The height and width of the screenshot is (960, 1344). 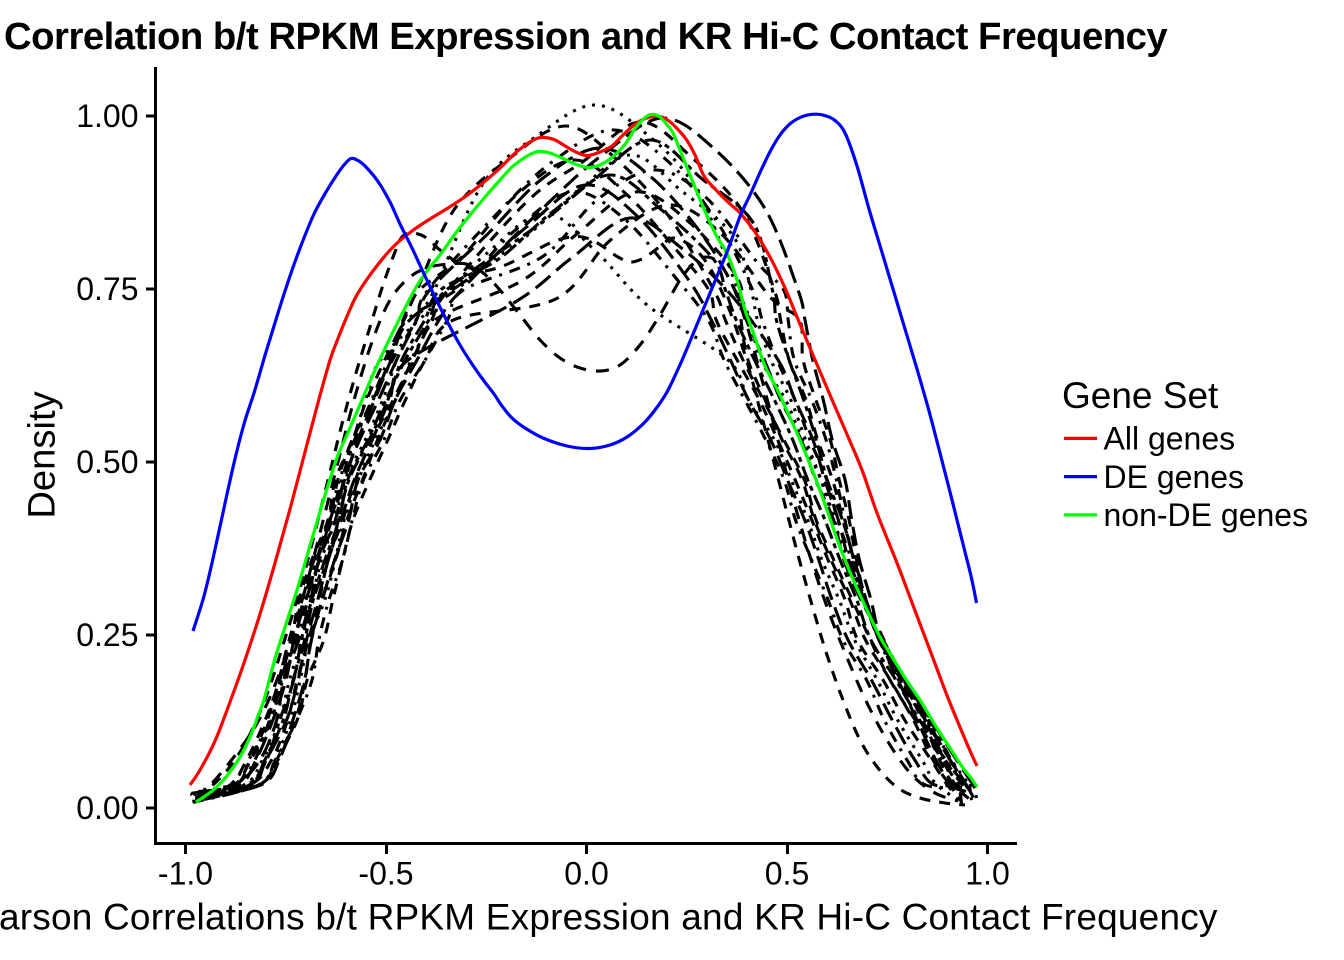 What do you see at coordinates (1174, 477) in the screenshot?
I see `svg-text: DE genes` at bounding box center [1174, 477].